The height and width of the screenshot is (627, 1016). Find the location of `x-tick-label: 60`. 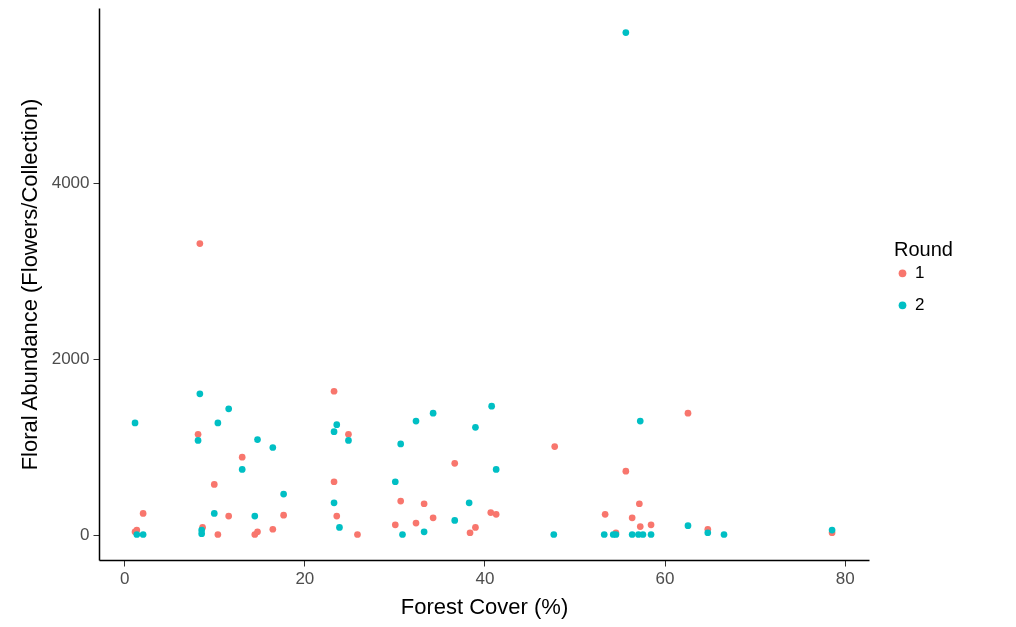

x-tick-label: 60 is located at coordinates (665, 578).